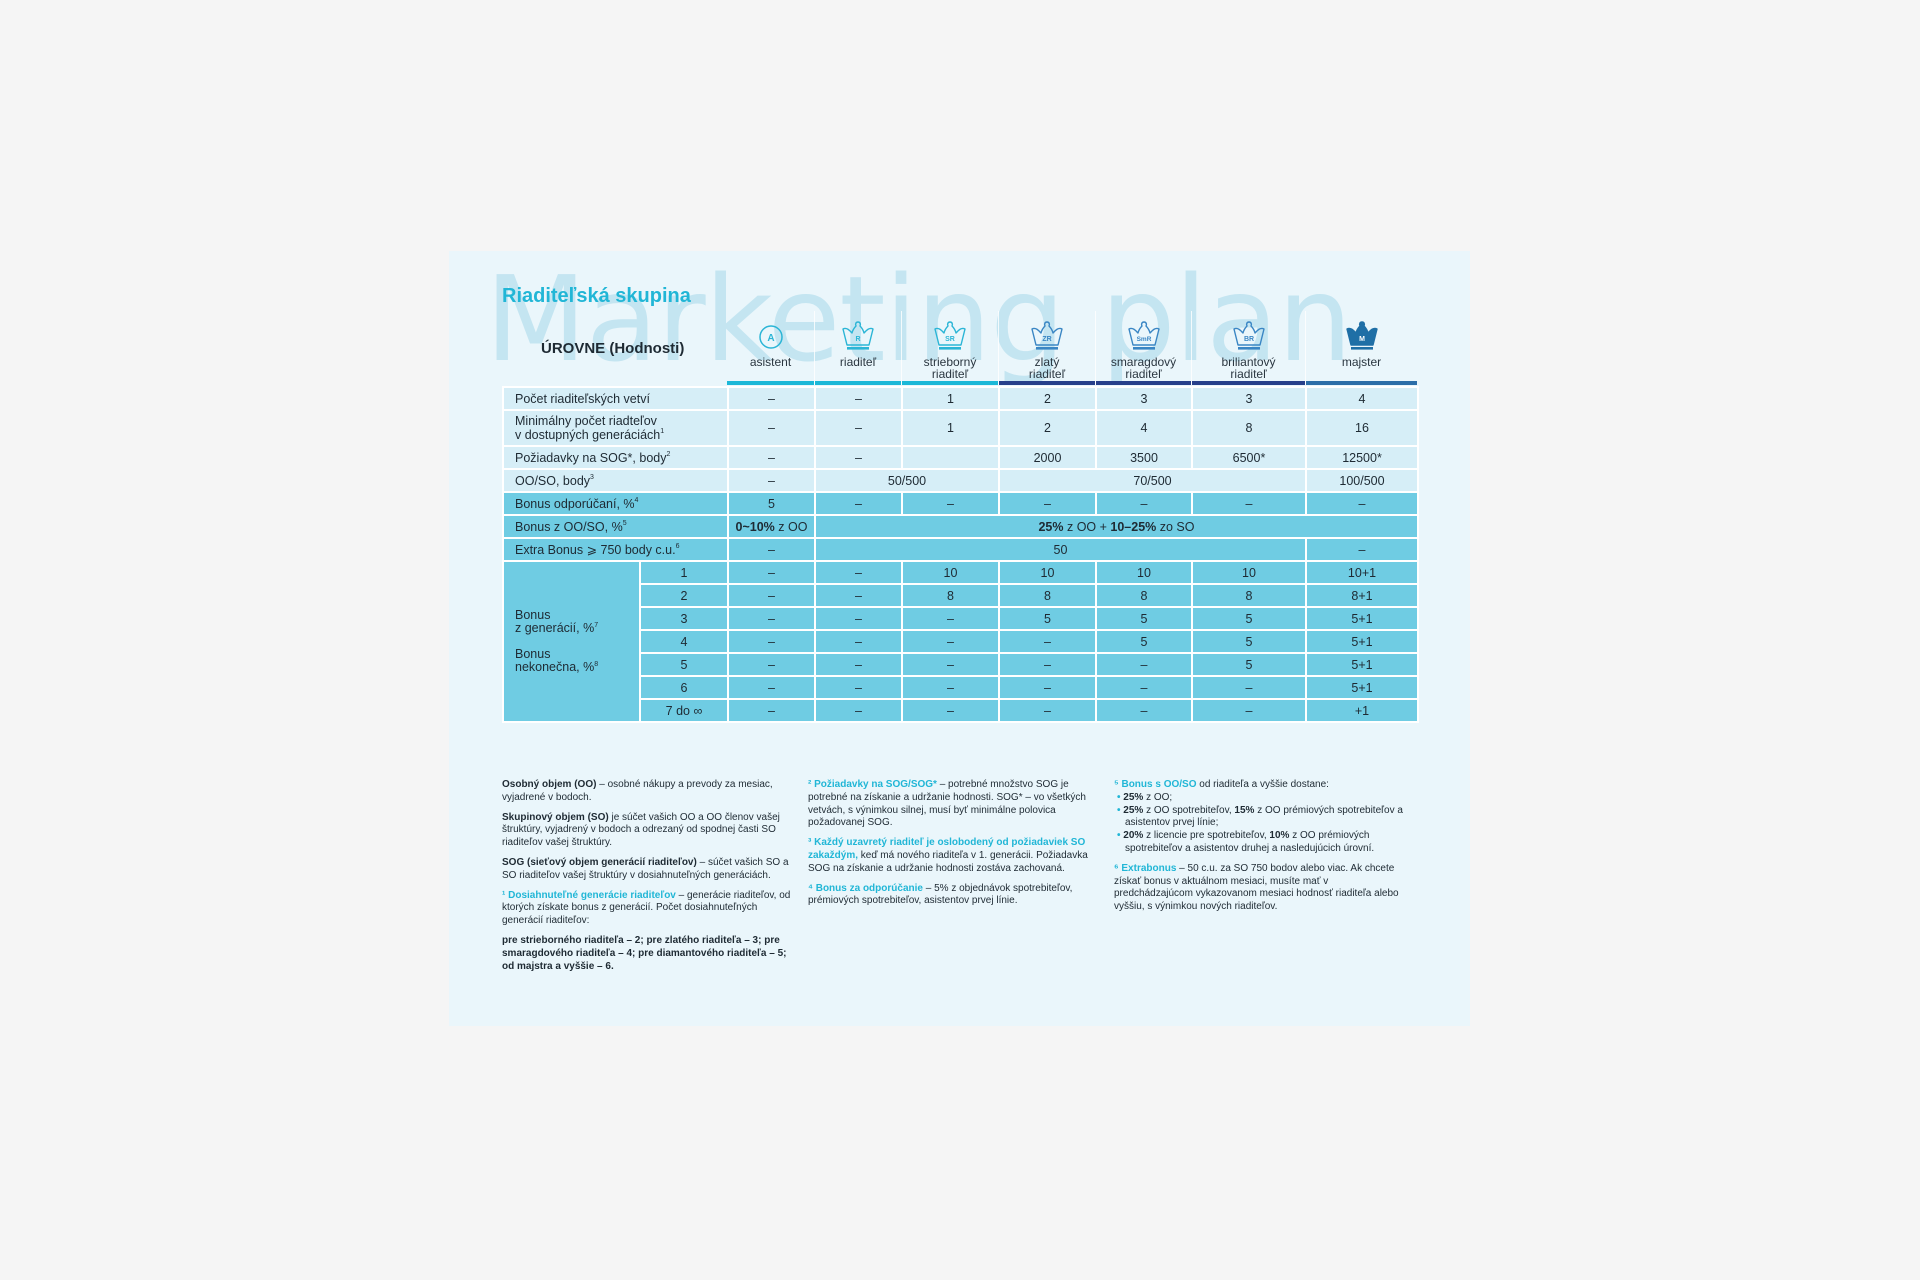 The image size is (1920, 1280). I want to click on row-label: OO/SO, body3, so click(615, 480).